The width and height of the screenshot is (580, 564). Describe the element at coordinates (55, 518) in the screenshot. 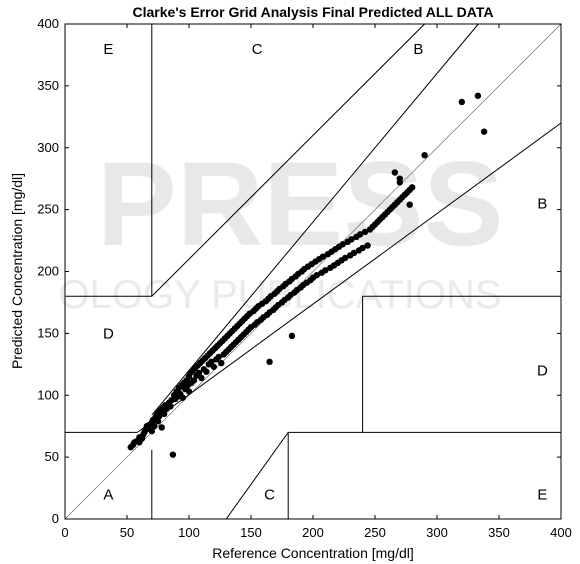

I see `y-tick-label: 0` at that location.